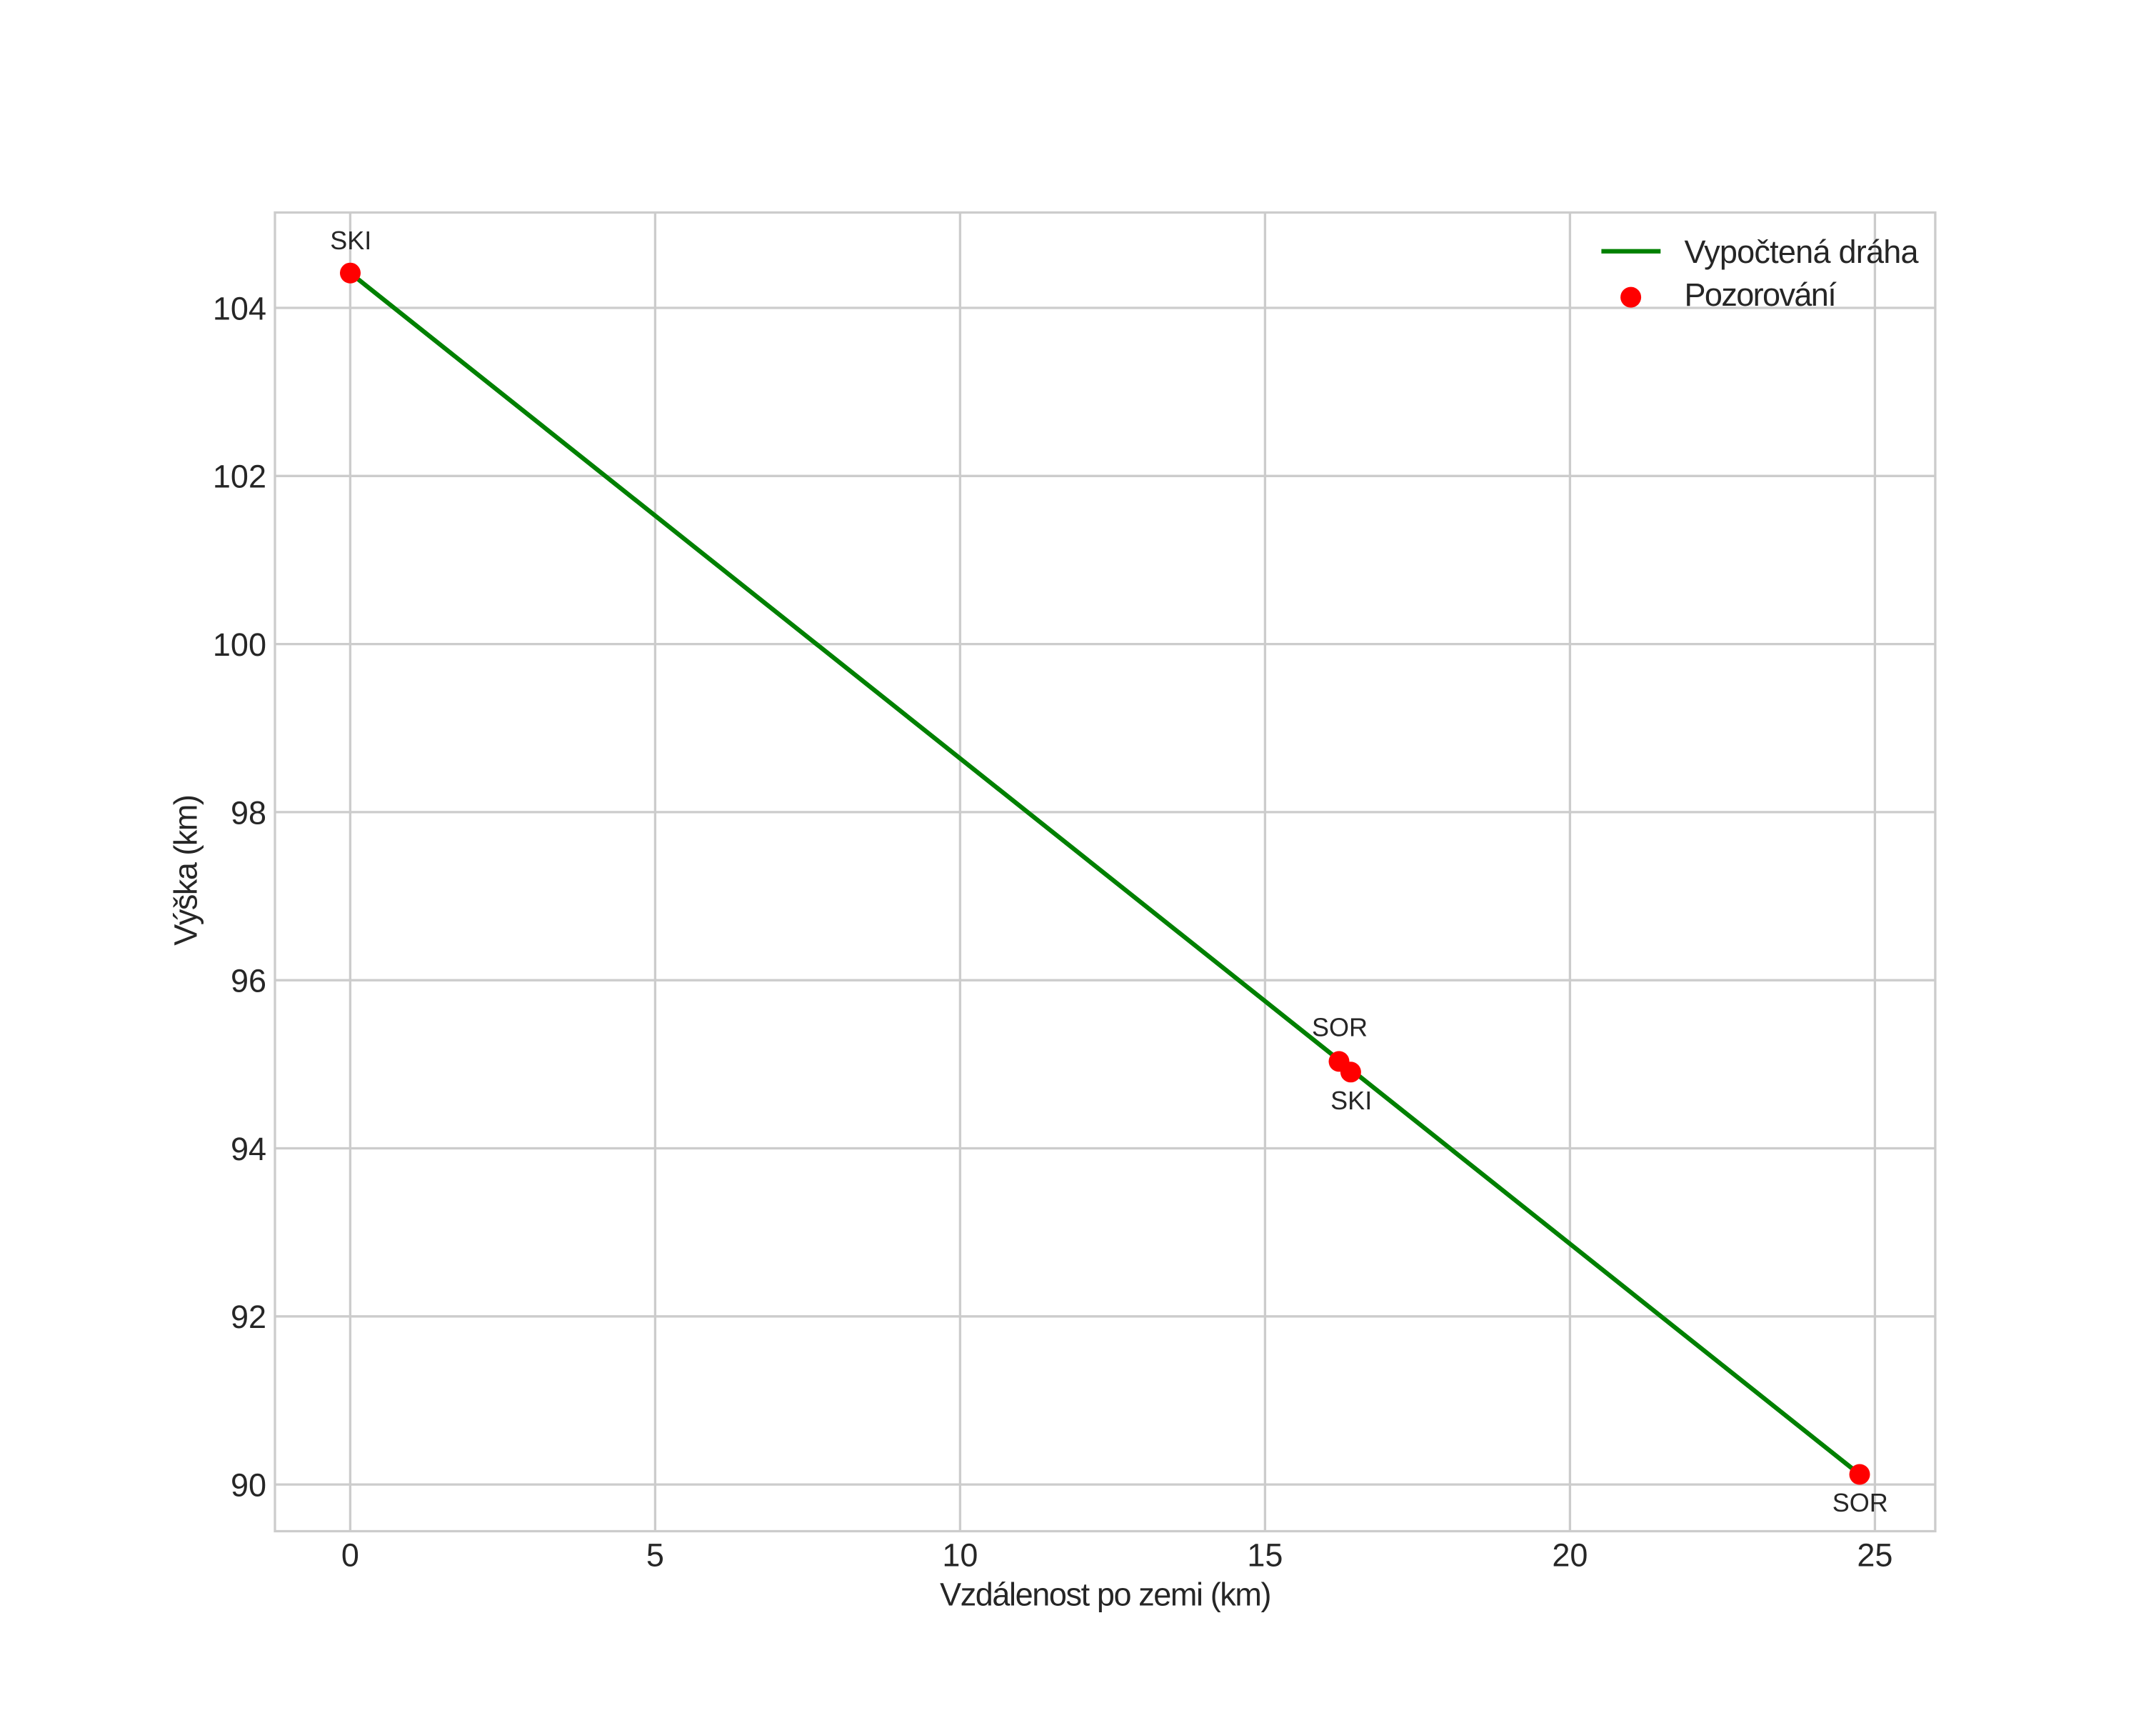 This screenshot has height=1728, width=2156. I want to click on svg-text: 98, so click(249, 812).